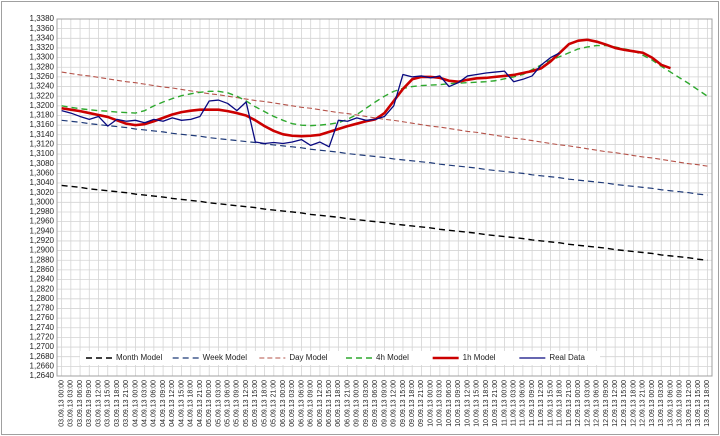 This screenshot has height=436, width=720. Describe the element at coordinates (320, 403) in the screenshot. I see `x-tick-label: 06.09.13 12:00` at that location.